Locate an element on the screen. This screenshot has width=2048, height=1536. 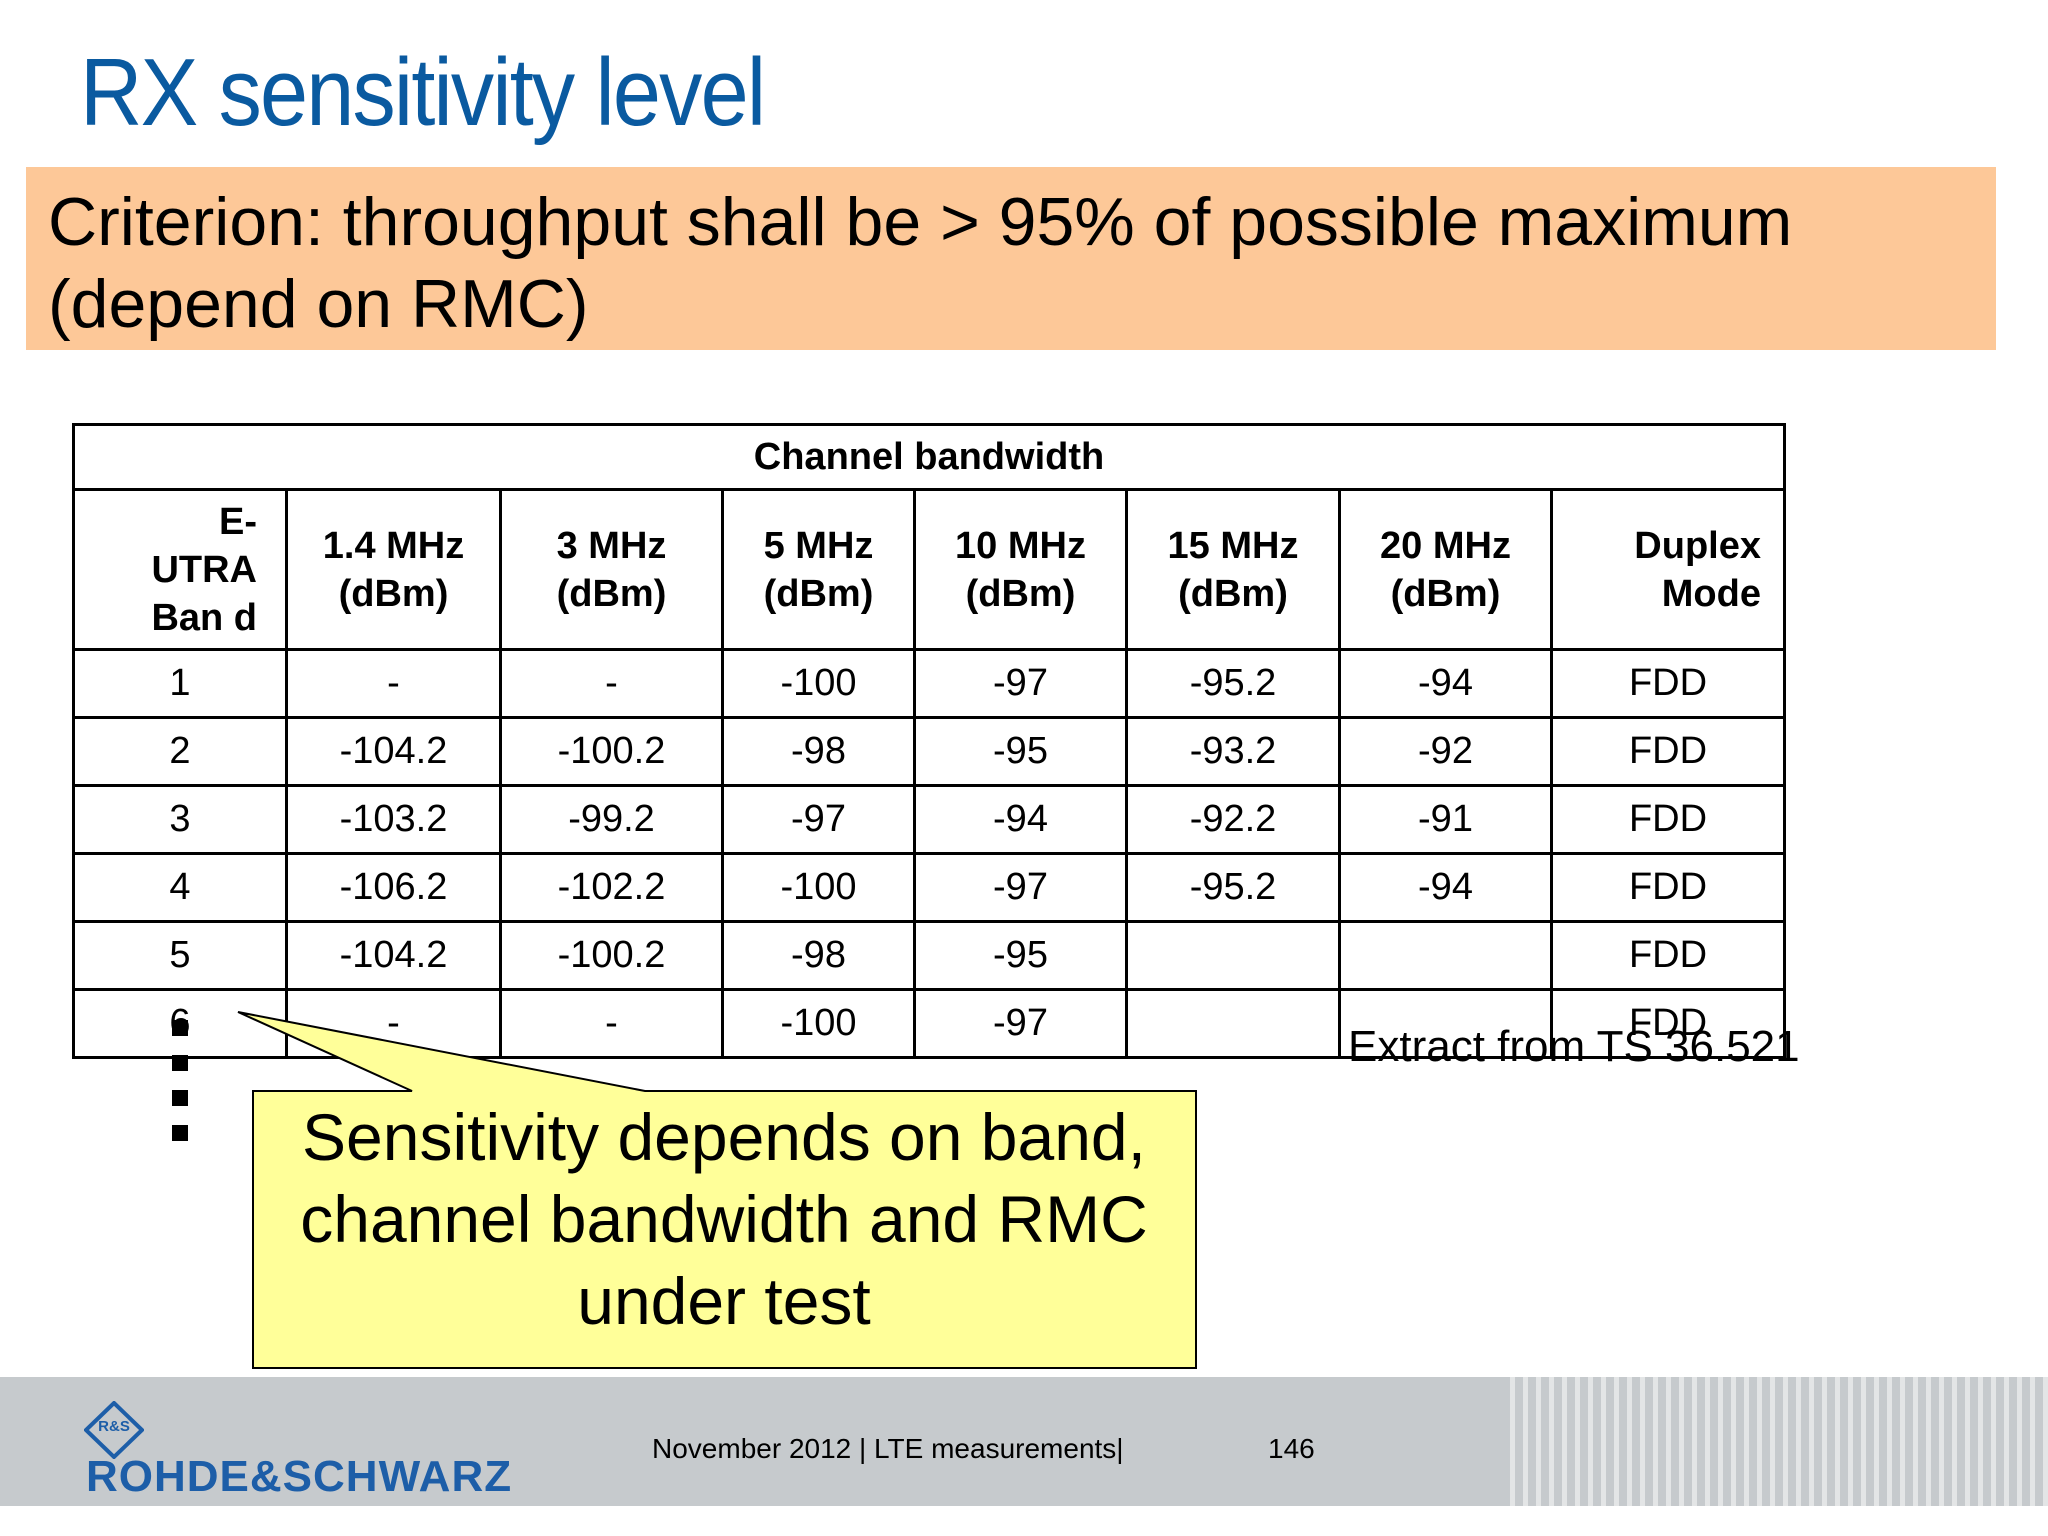
column-header: E-UTRA Ban d is located at coordinates (180, 569).